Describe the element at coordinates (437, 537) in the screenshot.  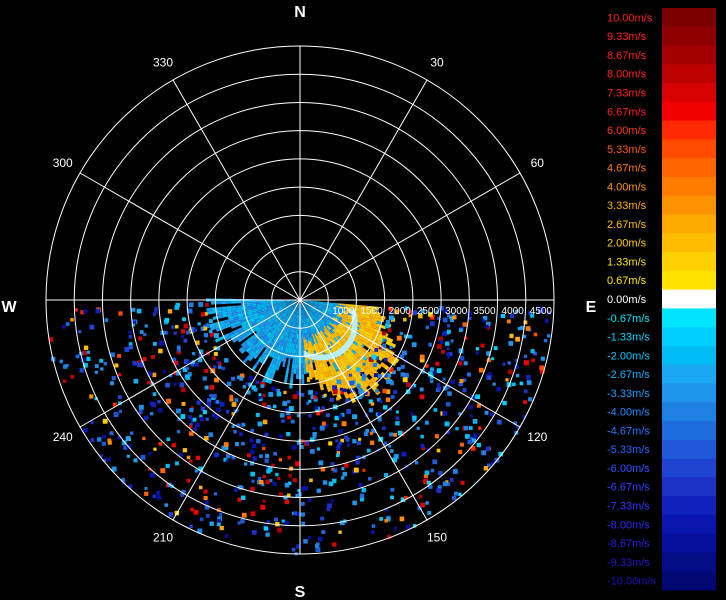
I see `azimuth-label: 150` at that location.